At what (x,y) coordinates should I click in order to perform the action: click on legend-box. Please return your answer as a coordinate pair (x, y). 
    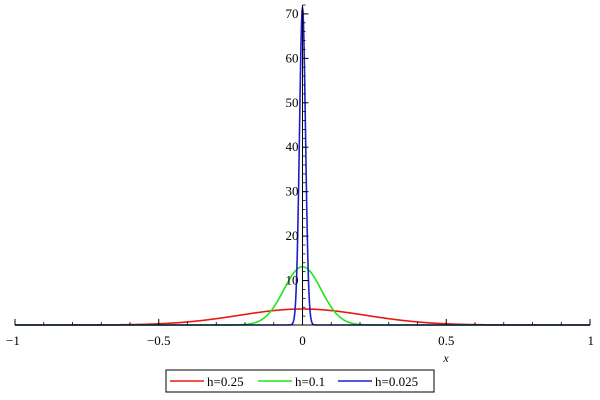
    Looking at the image, I should click on (300, 381).